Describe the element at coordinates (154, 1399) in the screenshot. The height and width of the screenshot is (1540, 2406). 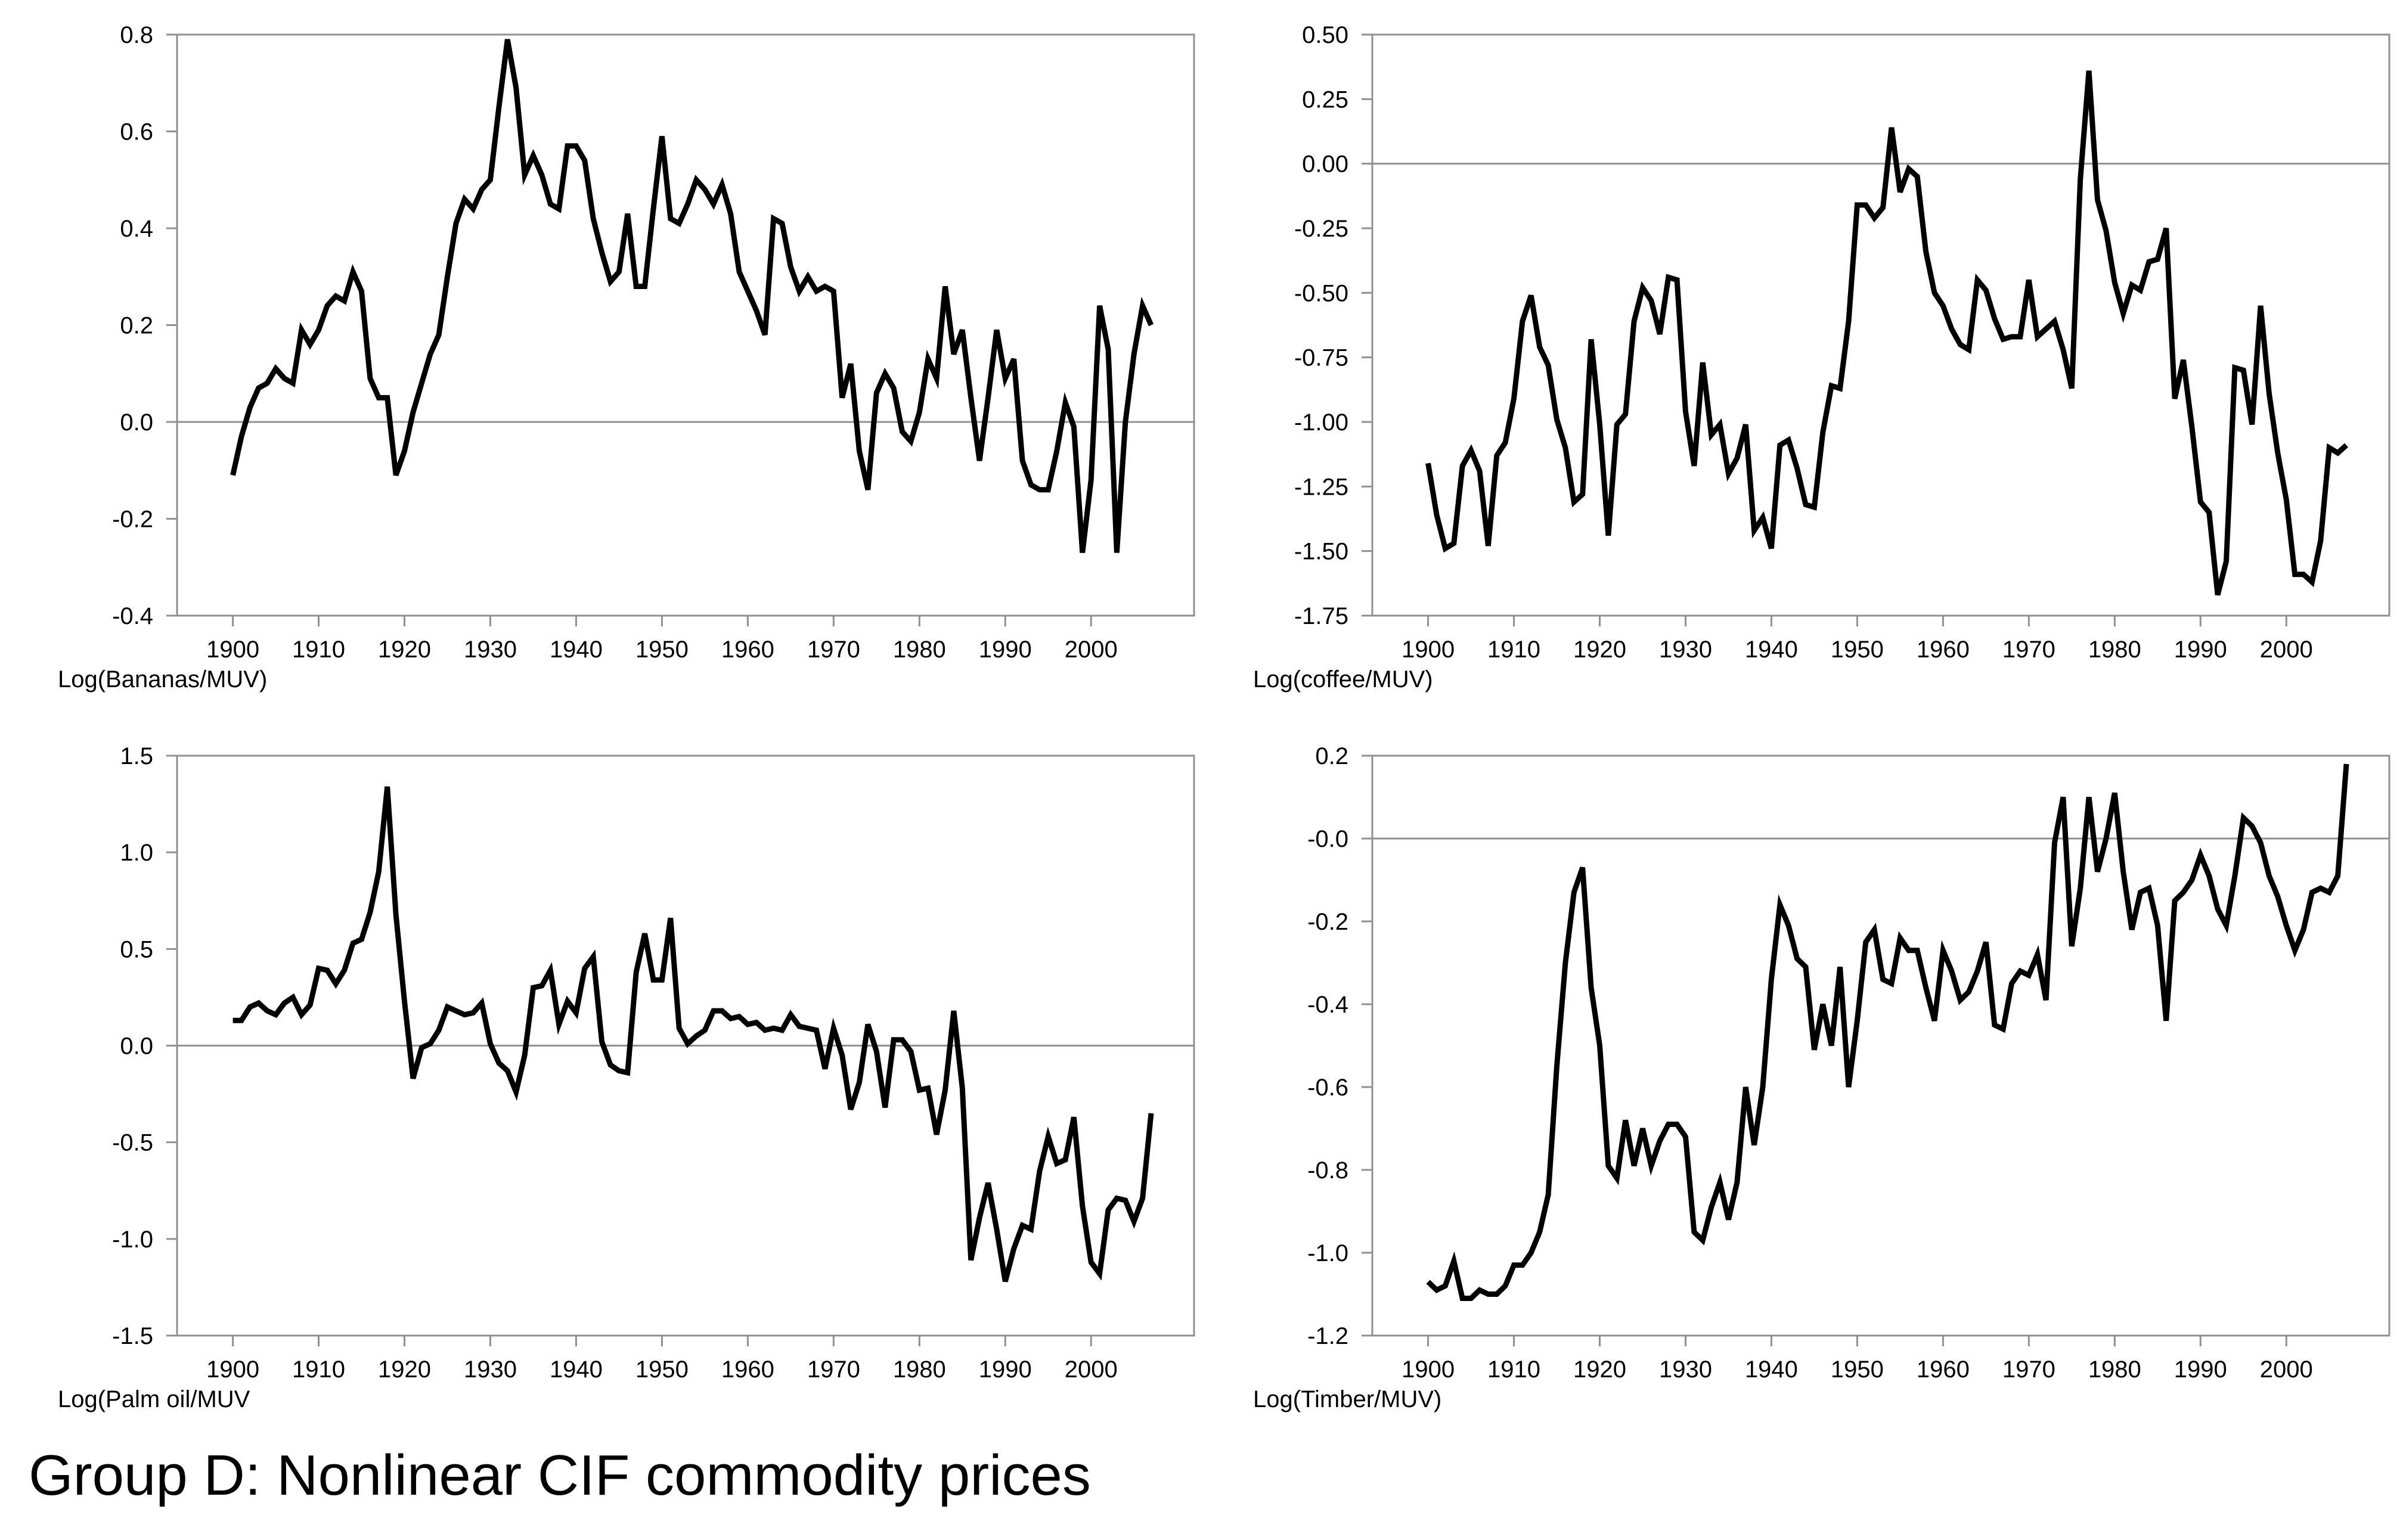
I see `axis-caption: Log(Palm oil/MUV` at that location.